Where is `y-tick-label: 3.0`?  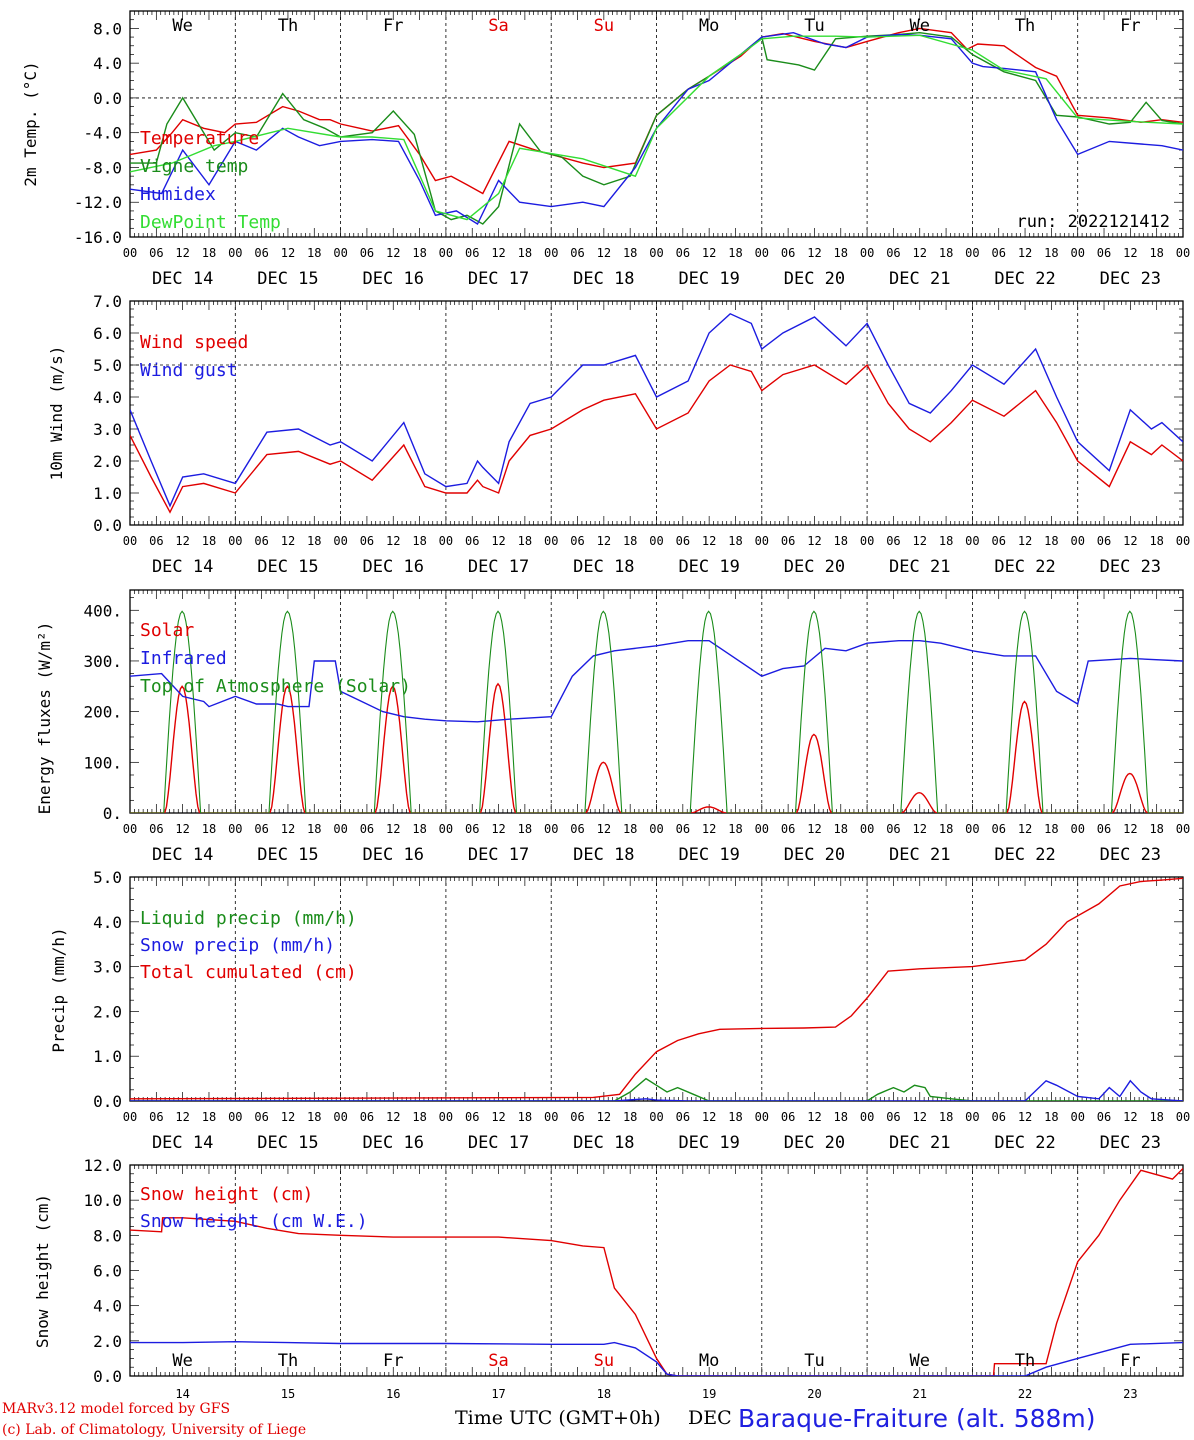 y-tick-label: 3.0 is located at coordinates (107, 429).